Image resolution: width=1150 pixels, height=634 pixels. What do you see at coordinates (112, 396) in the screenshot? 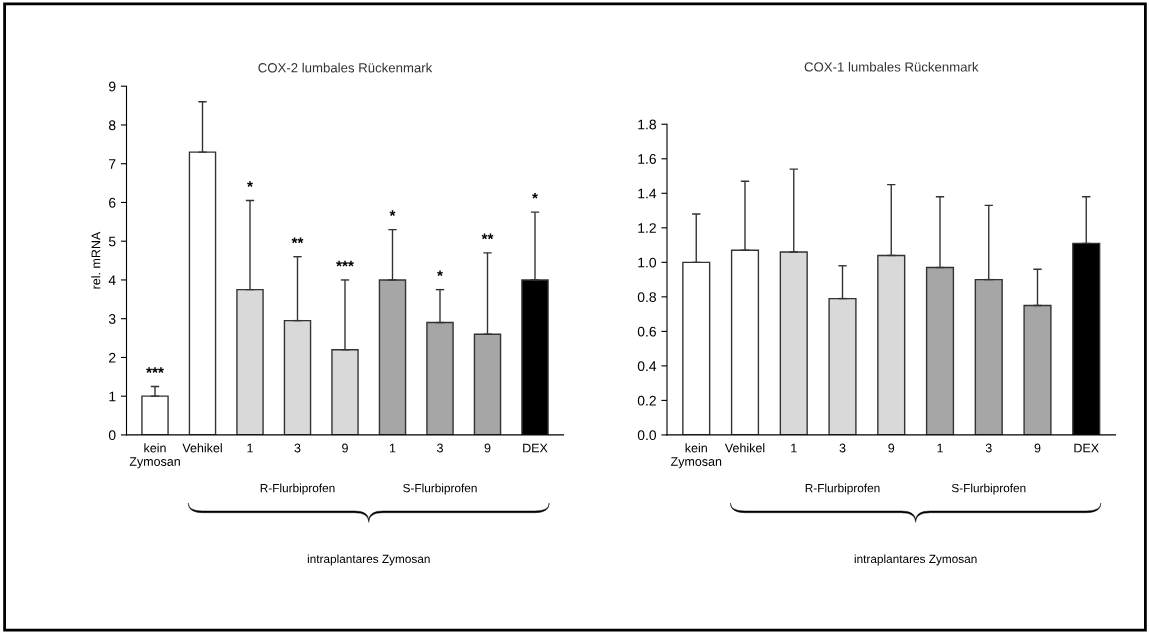
I see `y-tick-label: 1` at bounding box center [112, 396].